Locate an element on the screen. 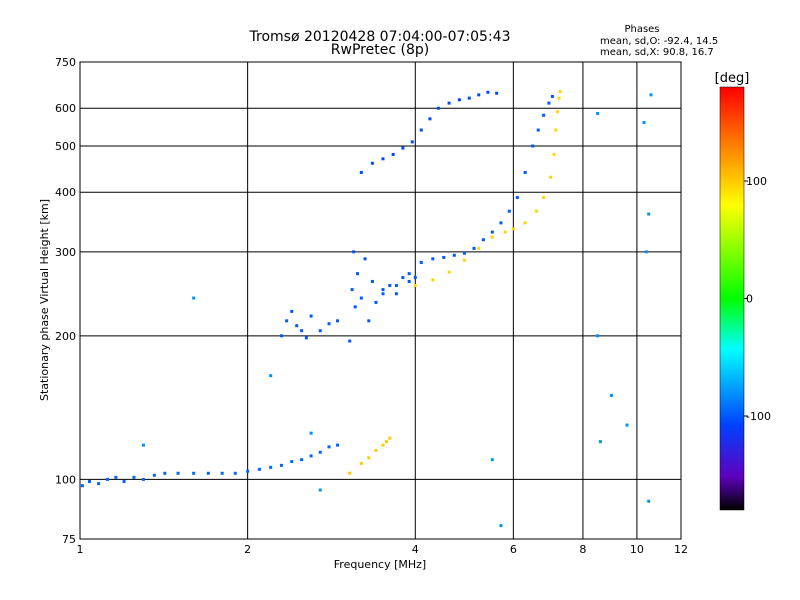  y-axis-label: Stationary phase Virtual Height [km] is located at coordinates (44, 300).